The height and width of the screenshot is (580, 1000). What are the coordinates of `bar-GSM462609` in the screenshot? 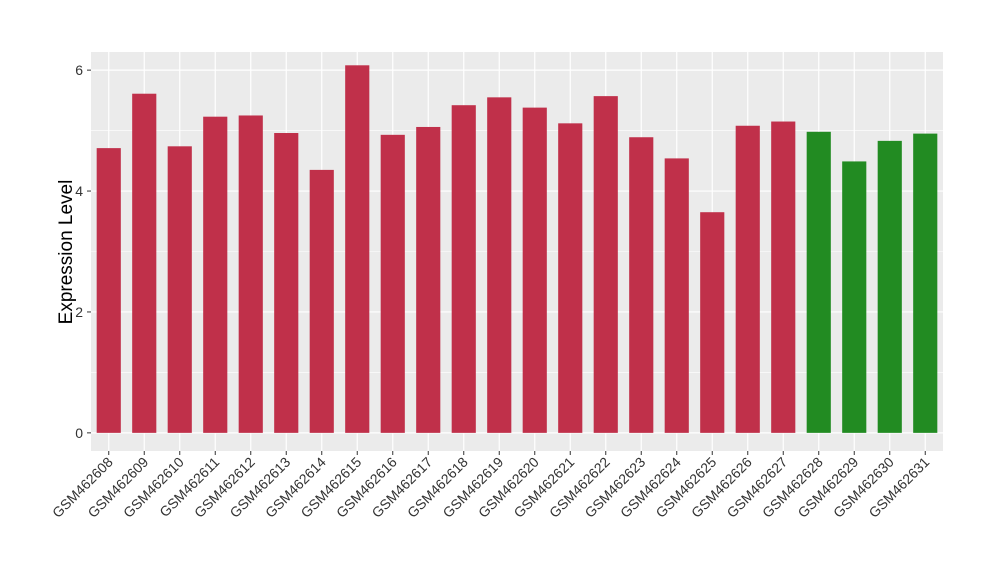 It's located at (144, 263).